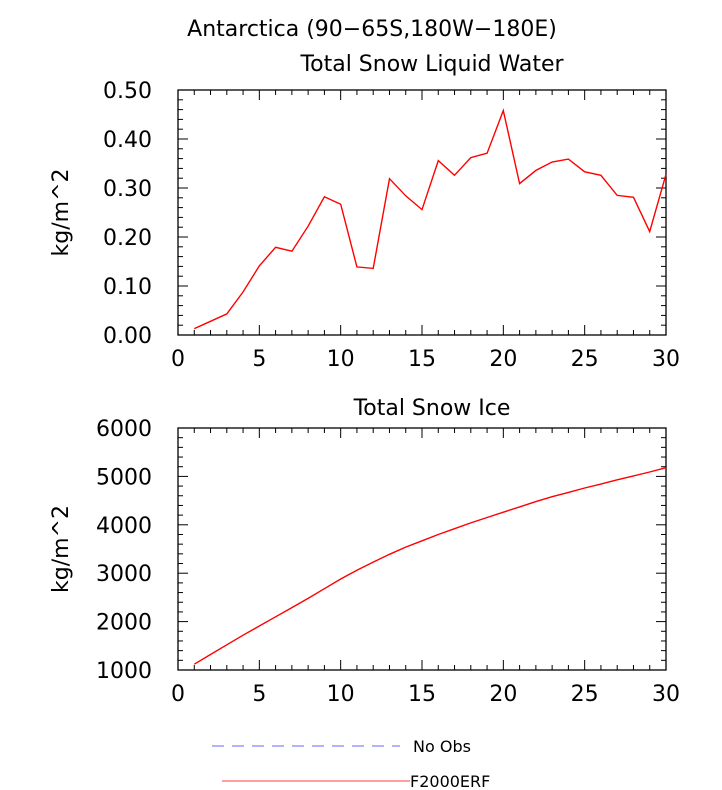 This screenshot has width=722, height=790. I want to click on panel-title-liquid-water: Total Snow Liquid Water, so click(431, 64).